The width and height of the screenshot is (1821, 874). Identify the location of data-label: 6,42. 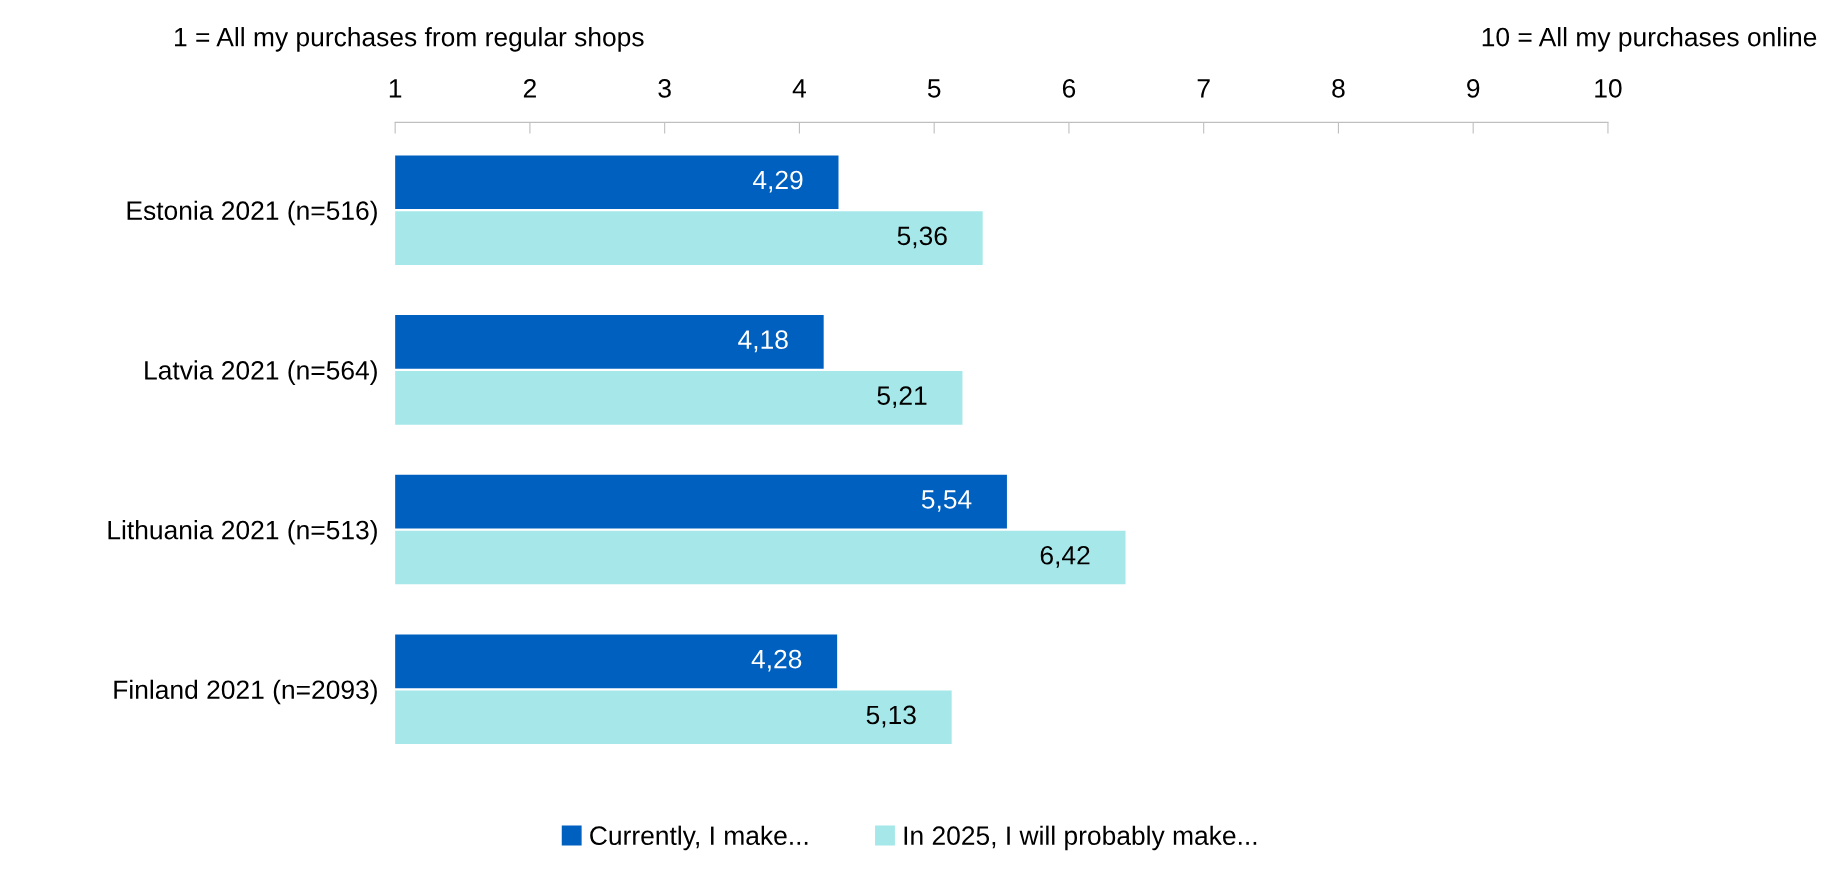
(1065, 556).